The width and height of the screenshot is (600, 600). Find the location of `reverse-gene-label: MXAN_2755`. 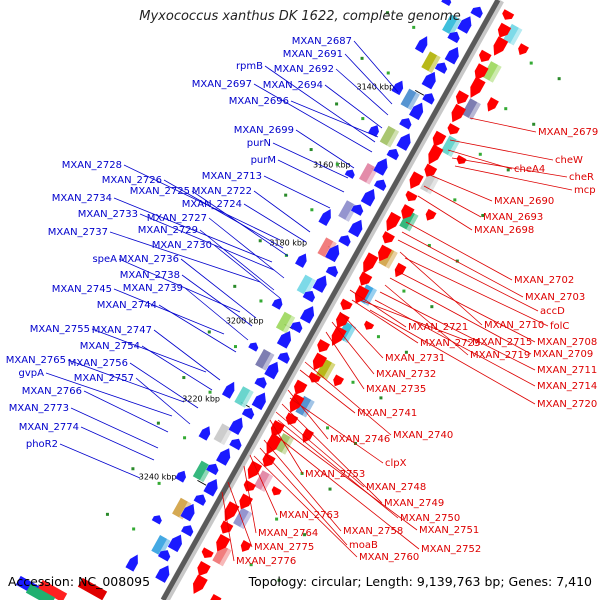

reverse-gene-label: MXAN_2755 is located at coordinates (60, 329).